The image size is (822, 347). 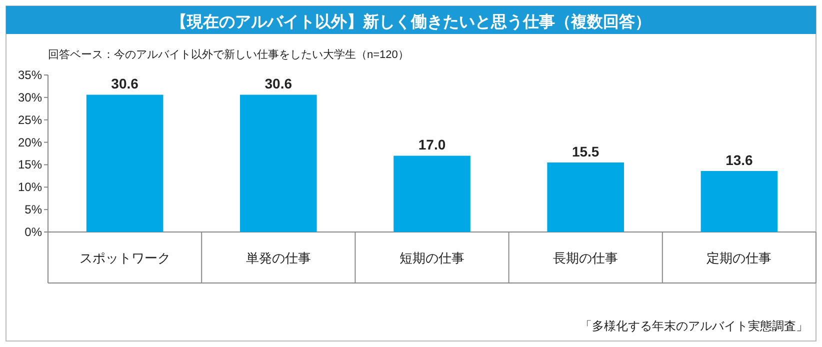 What do you see at coordinates (432, 144) in the screenshot?
I see `data-label: 17.0` at bounding box center [432, 144].